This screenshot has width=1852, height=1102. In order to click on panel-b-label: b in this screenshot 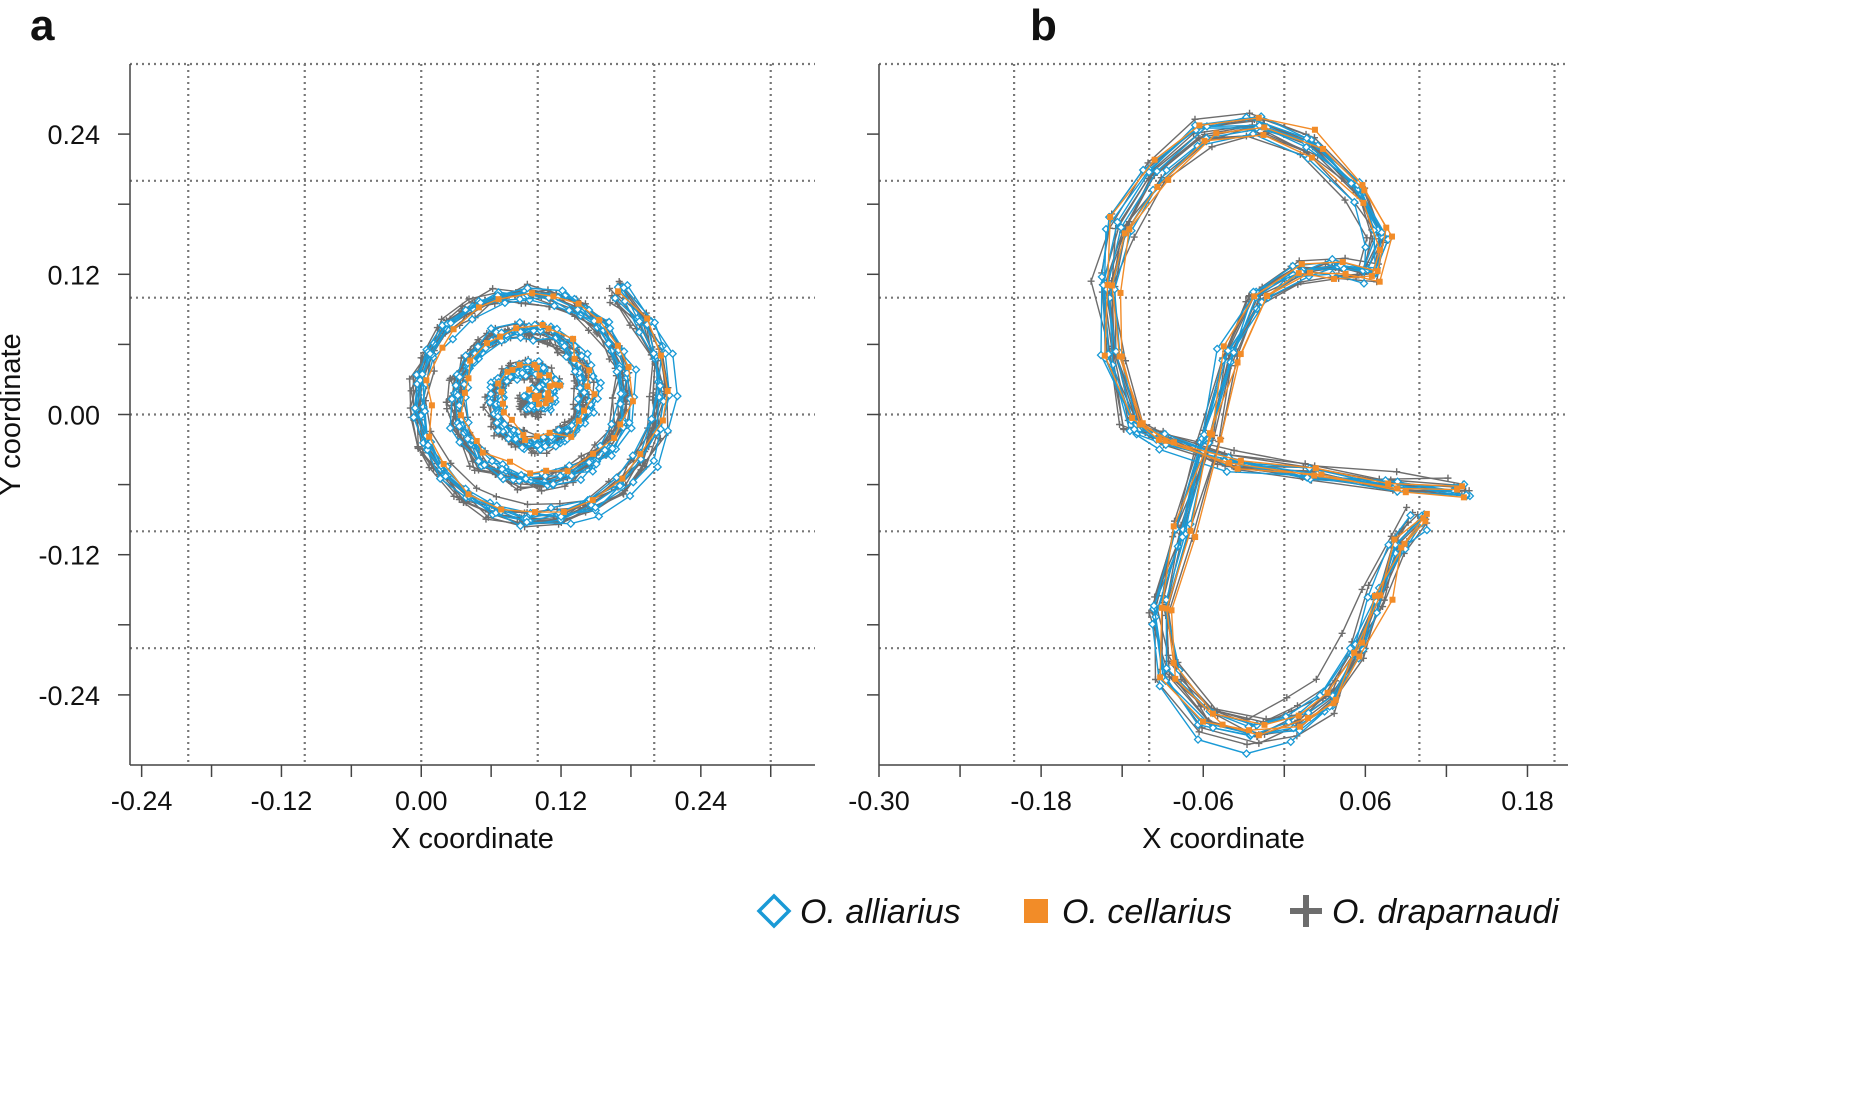, I will do `click(1043, 25)`.